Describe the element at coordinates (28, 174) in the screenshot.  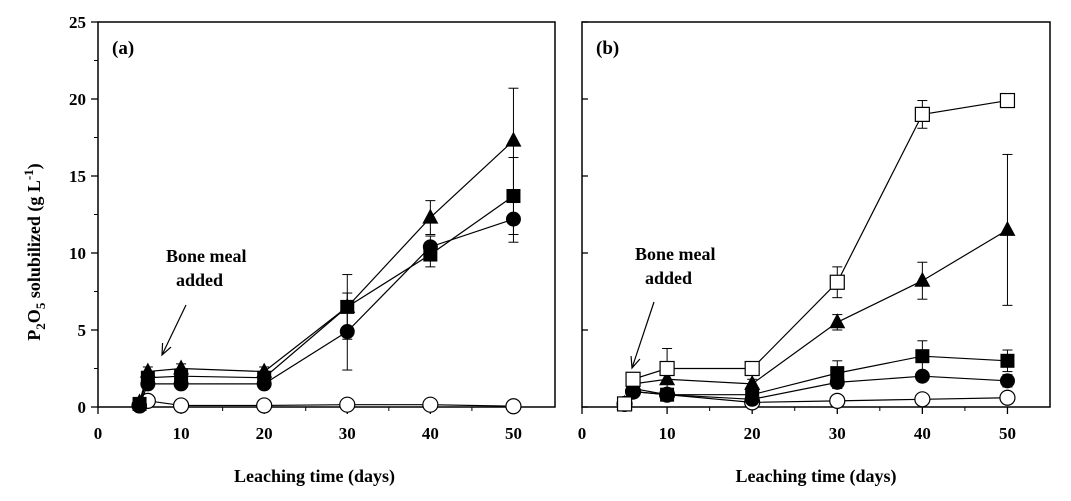
I see `y-label-unit-sup: -1` at that location.